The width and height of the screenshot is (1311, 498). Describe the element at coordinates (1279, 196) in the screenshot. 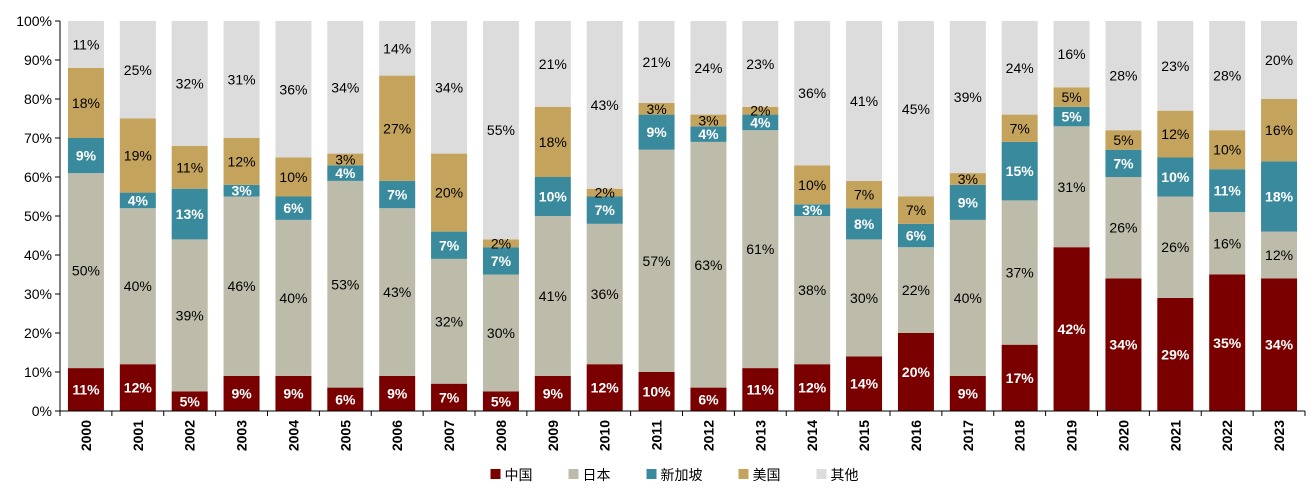

I see `bar-segment-2023-新加坡` at that location.